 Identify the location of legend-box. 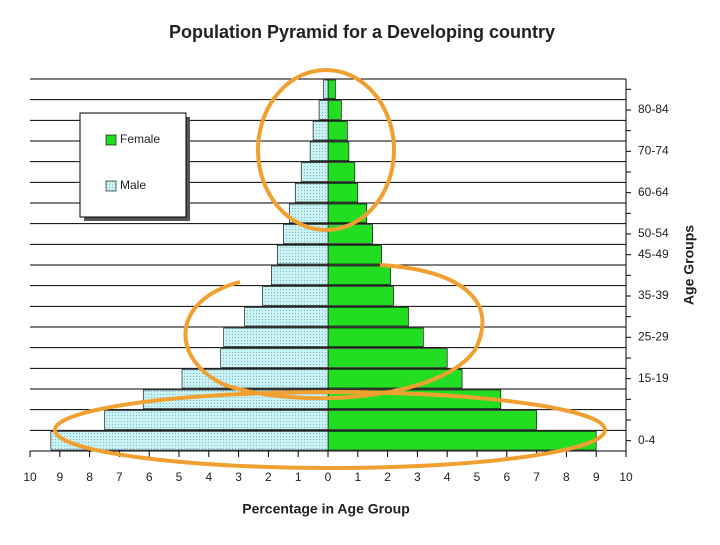
(133, 165).